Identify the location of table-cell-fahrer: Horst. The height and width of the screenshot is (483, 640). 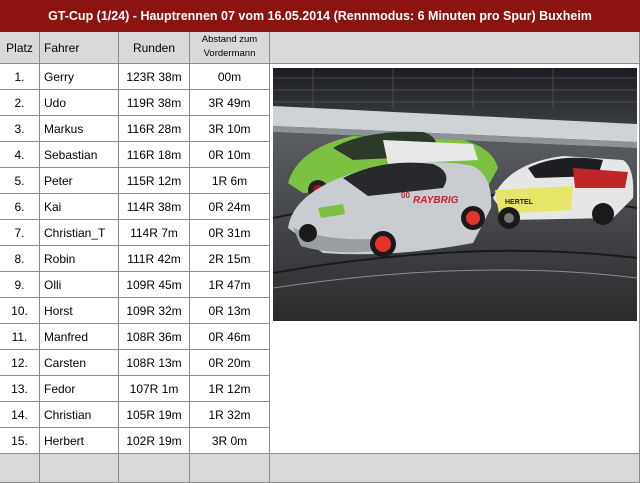
(79, 311).